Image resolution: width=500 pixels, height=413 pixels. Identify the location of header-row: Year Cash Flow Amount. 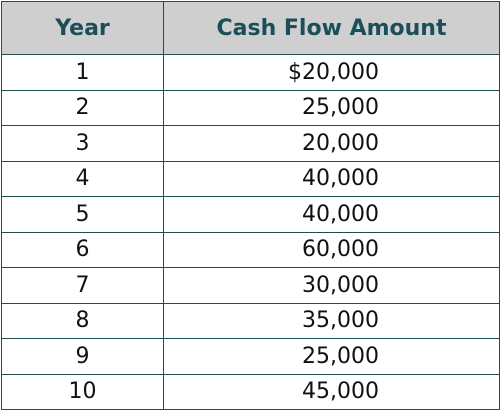
(250, 28).